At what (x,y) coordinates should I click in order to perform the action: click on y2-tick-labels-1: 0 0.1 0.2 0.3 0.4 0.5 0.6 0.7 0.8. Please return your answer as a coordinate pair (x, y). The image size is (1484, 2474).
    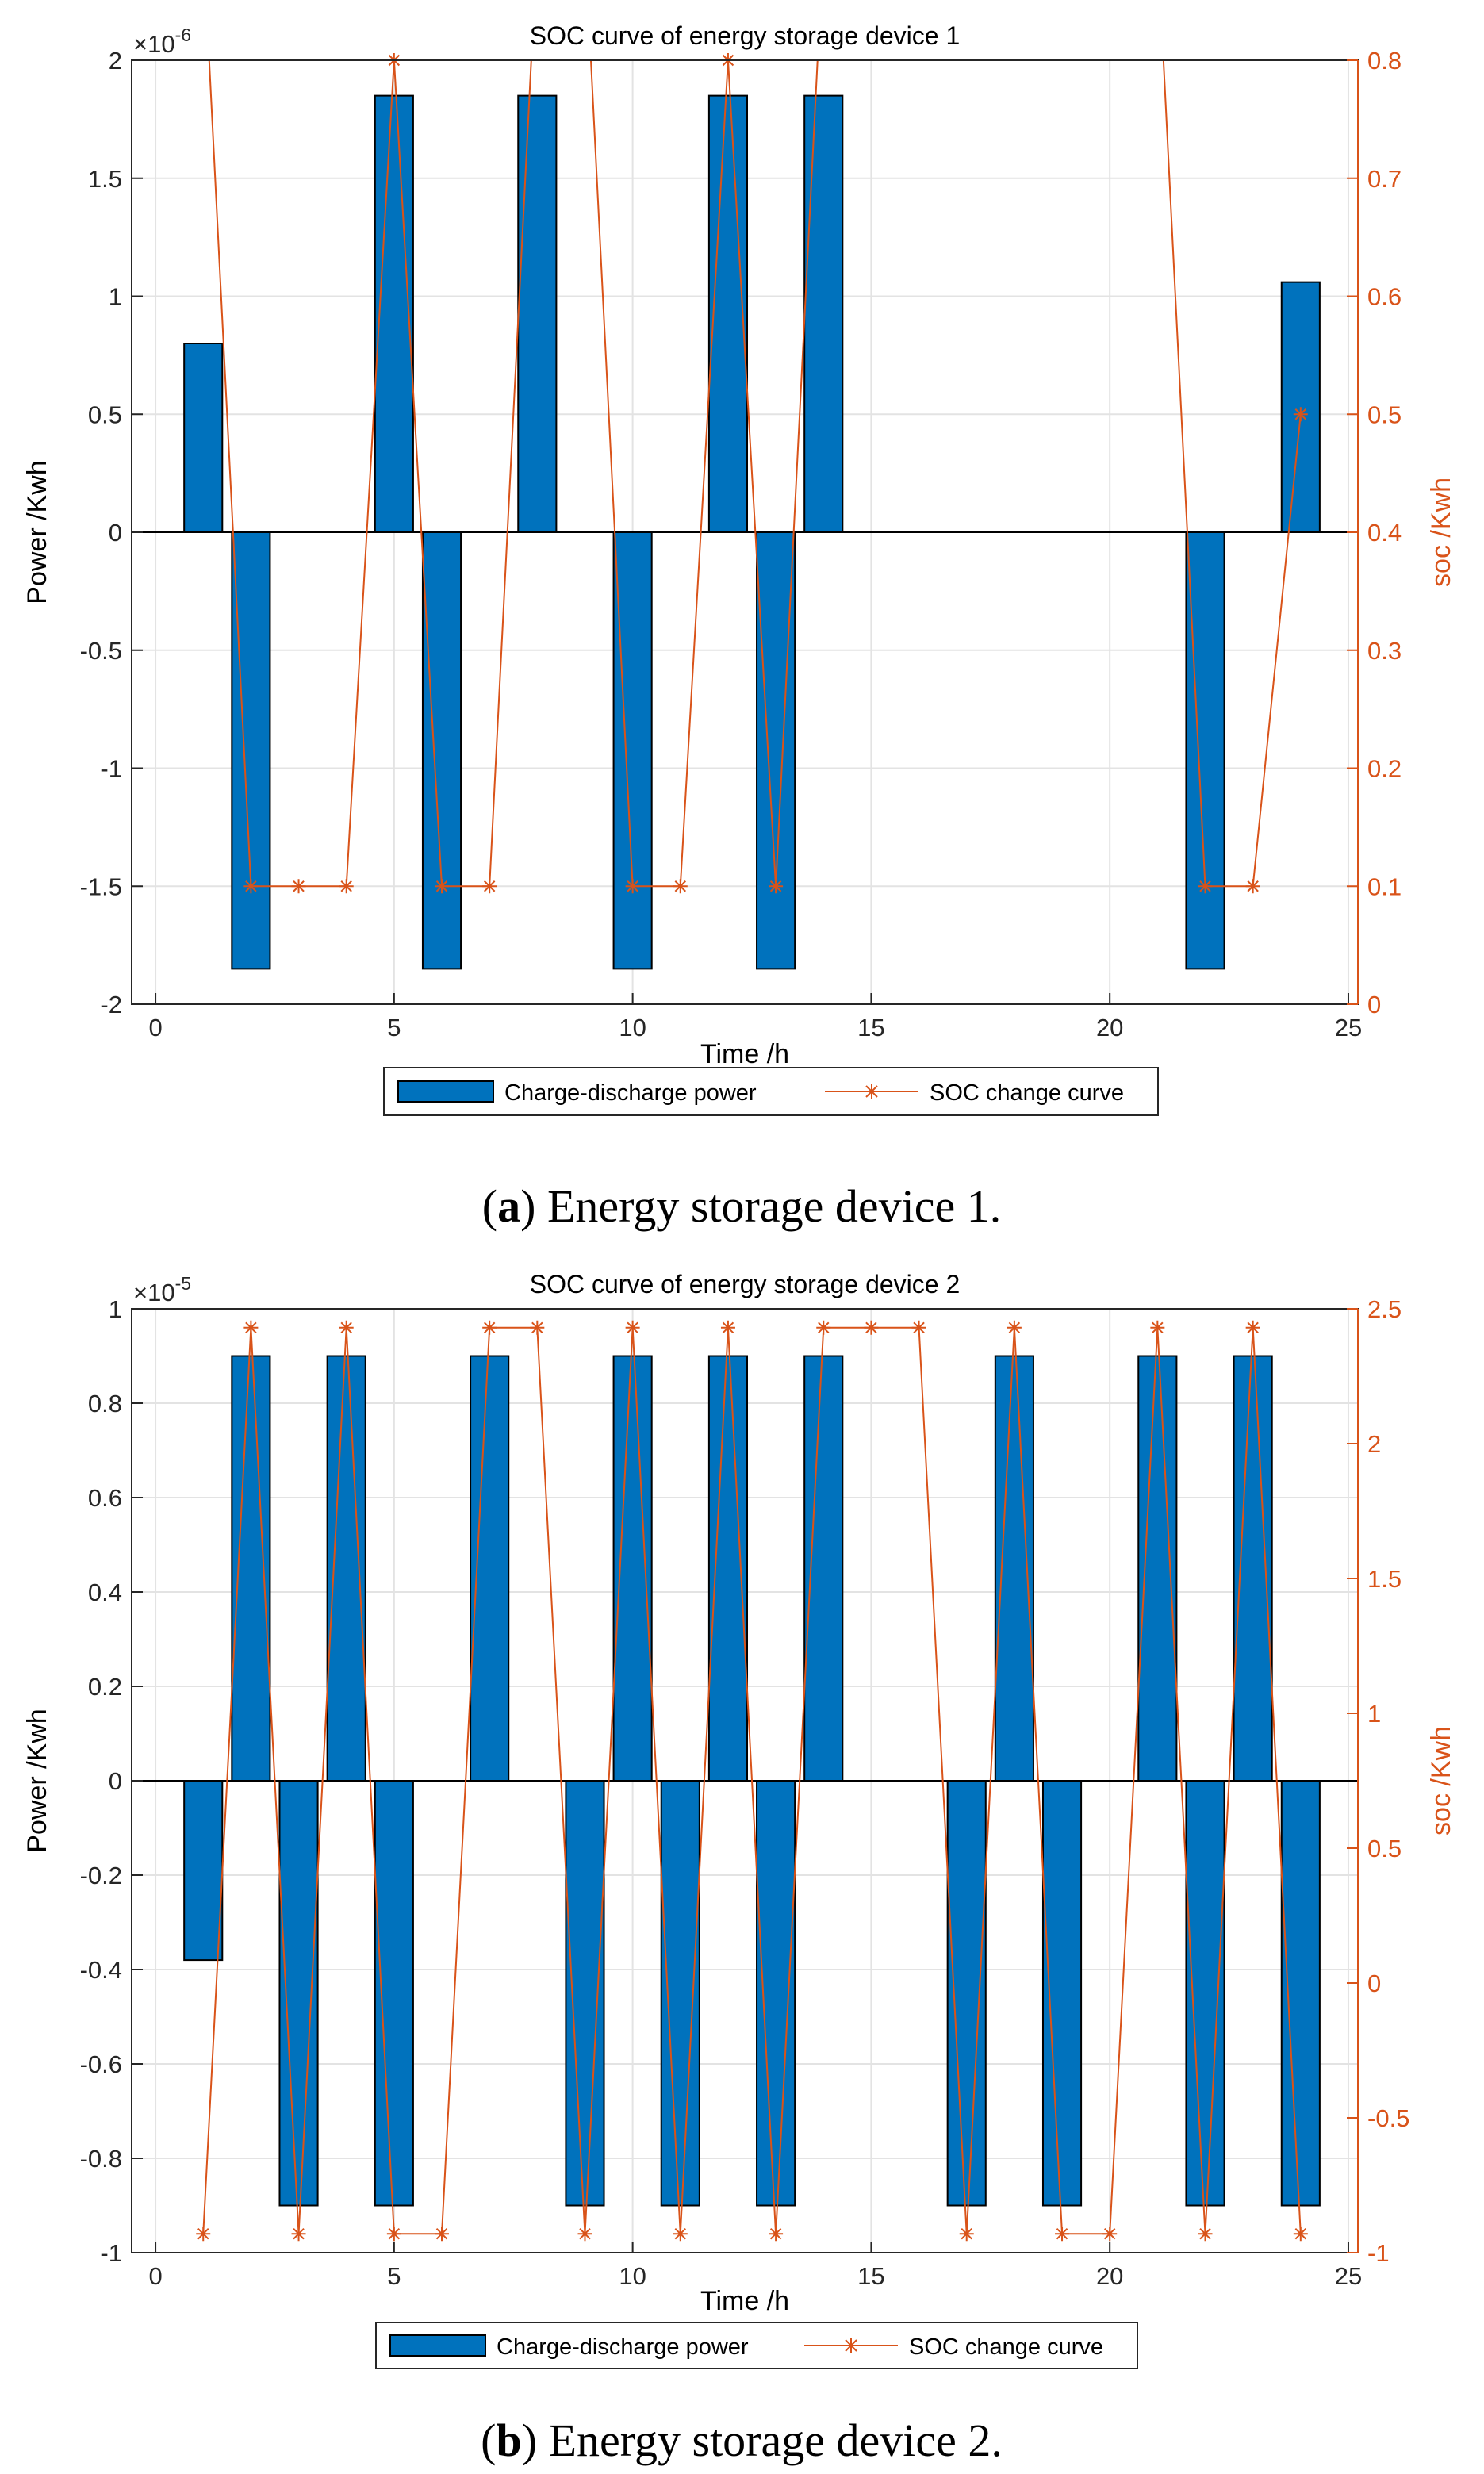
    Looking at the image, I should click on (1374, 532).